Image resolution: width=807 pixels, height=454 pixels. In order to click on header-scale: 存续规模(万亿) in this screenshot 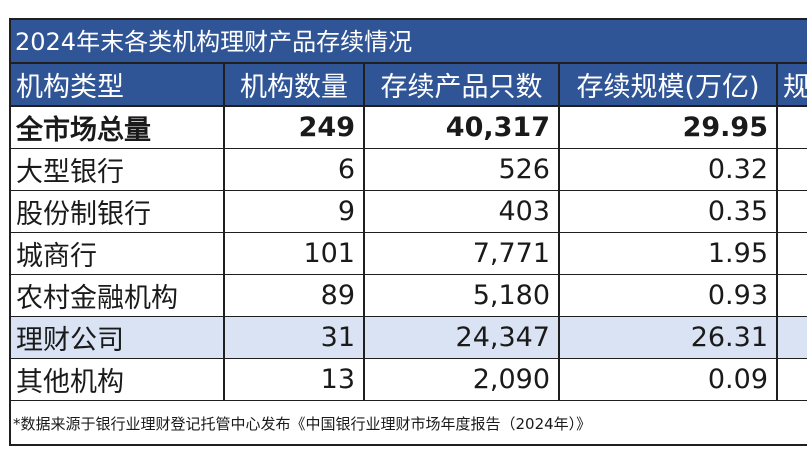, I will do `click(668, 85)`.